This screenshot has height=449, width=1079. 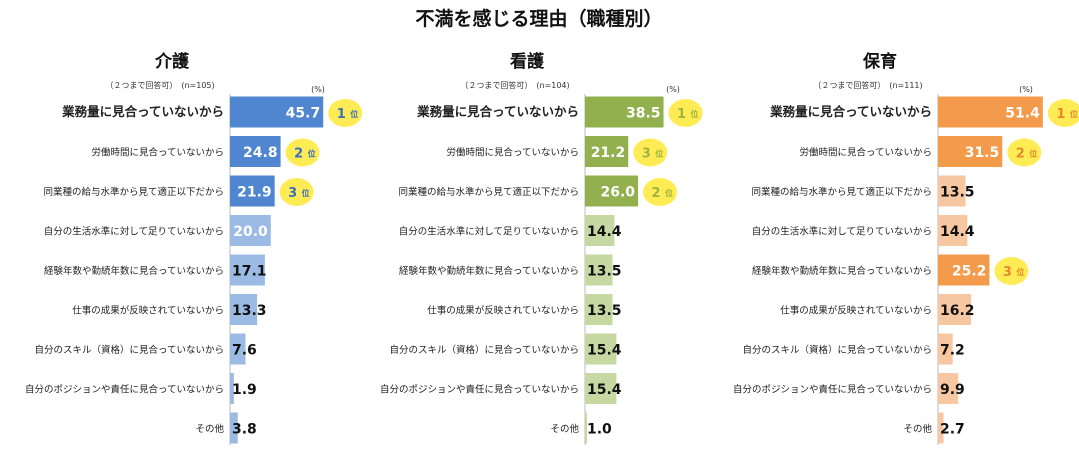 What do you see at coordinates (341, 114) in the screenshot?
I see `rank-number: 1` at bounding box center [341, 114].